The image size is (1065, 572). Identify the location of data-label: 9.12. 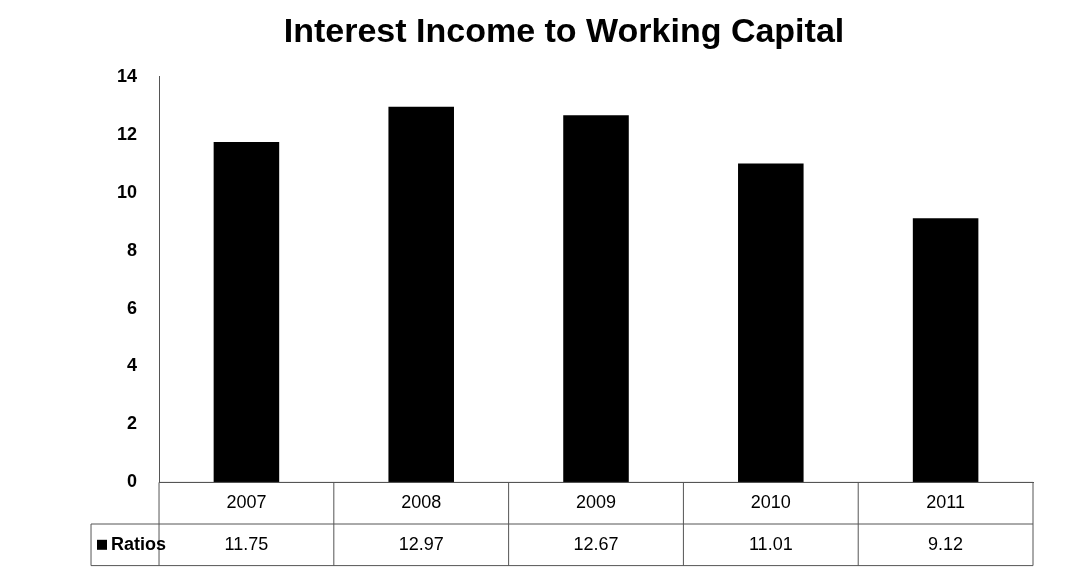
(946, 543).